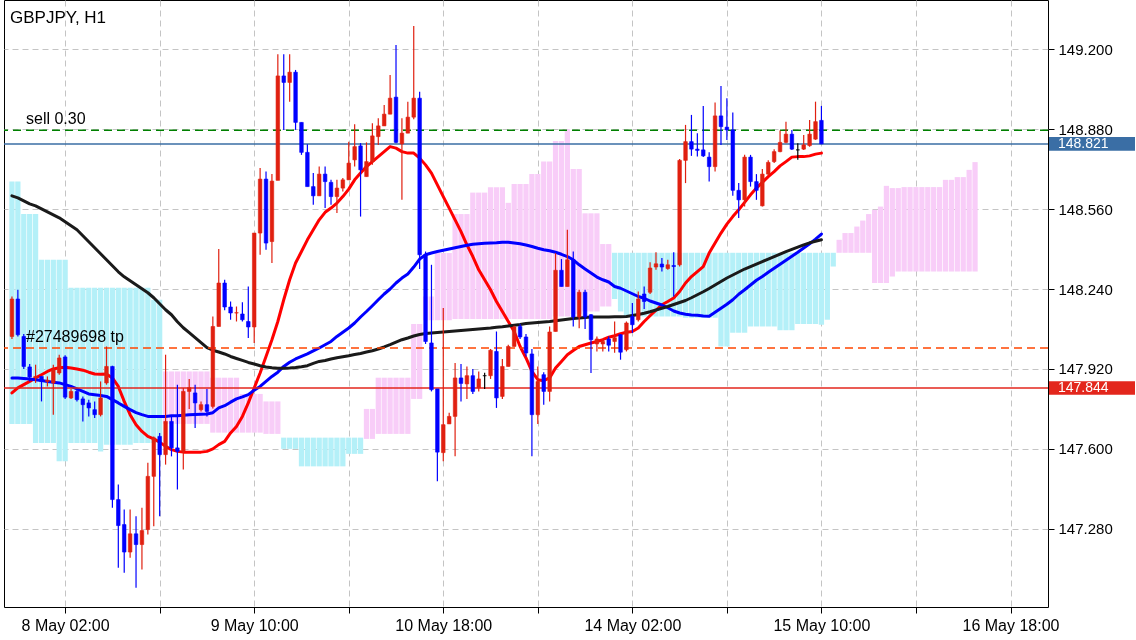 The width and height of the screenshot is (1136, 640). What do you see at coordinates (58, 17) in the screenshot?
I see `text: GBPJPY, H1` at bounding box center [58, 17].